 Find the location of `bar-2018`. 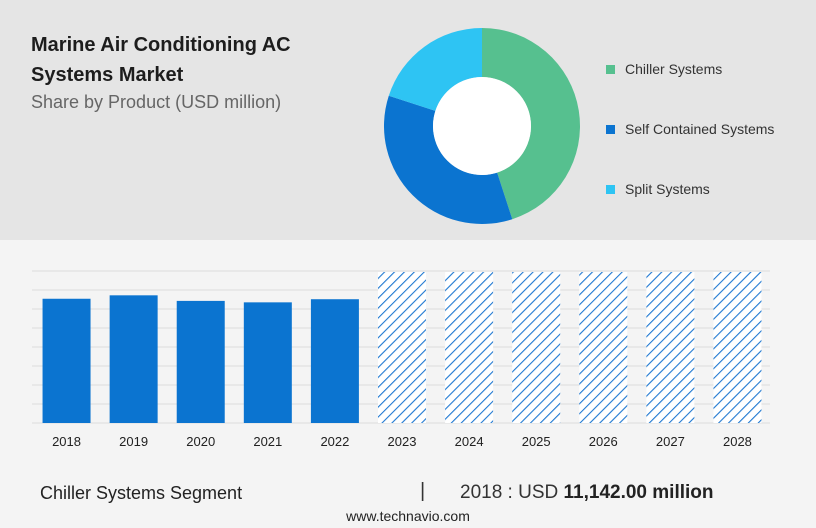

bar-2018 is located at coordinates (66, 360).